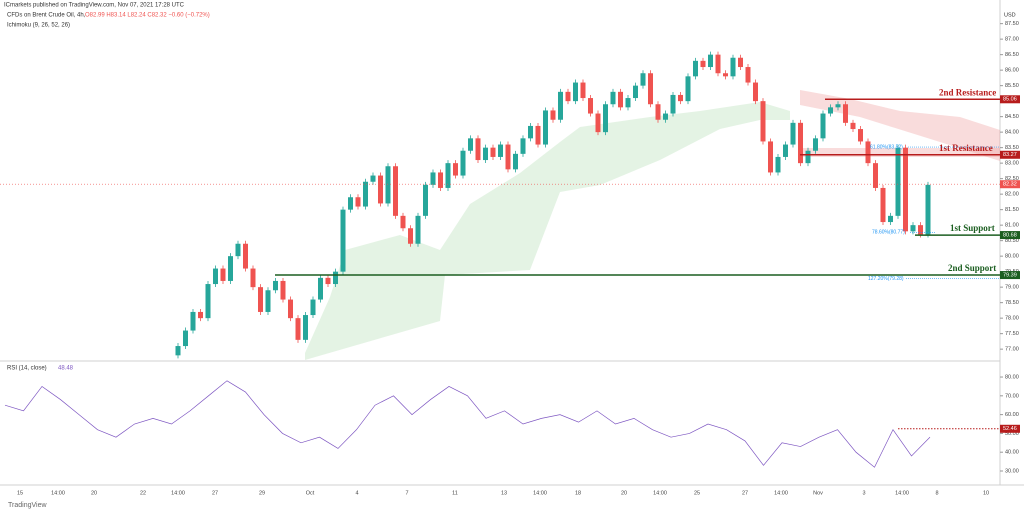 The height and width of the screenshot is (513, 1024). I want to click on rsi-tick-label: 40.00, so click(1012, 453).